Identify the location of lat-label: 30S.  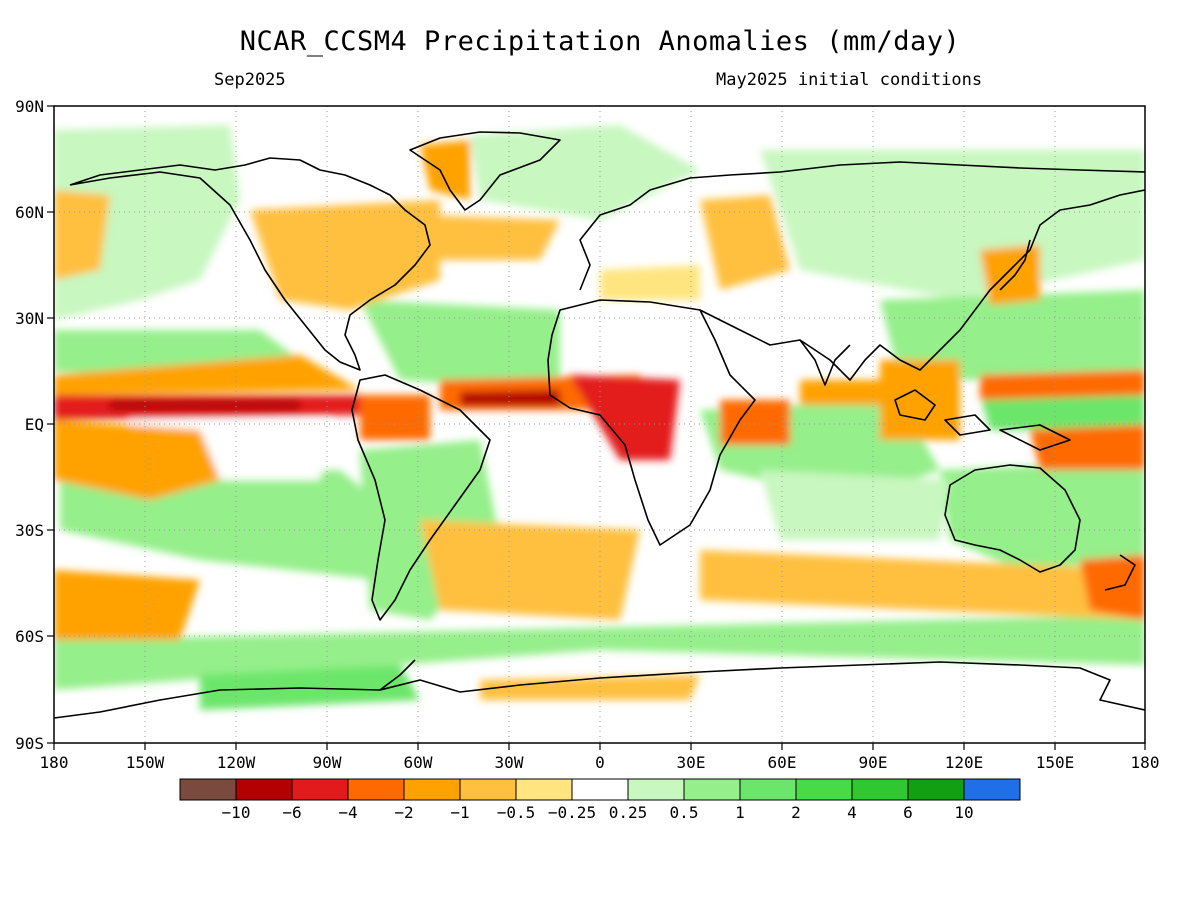
(29, 530).